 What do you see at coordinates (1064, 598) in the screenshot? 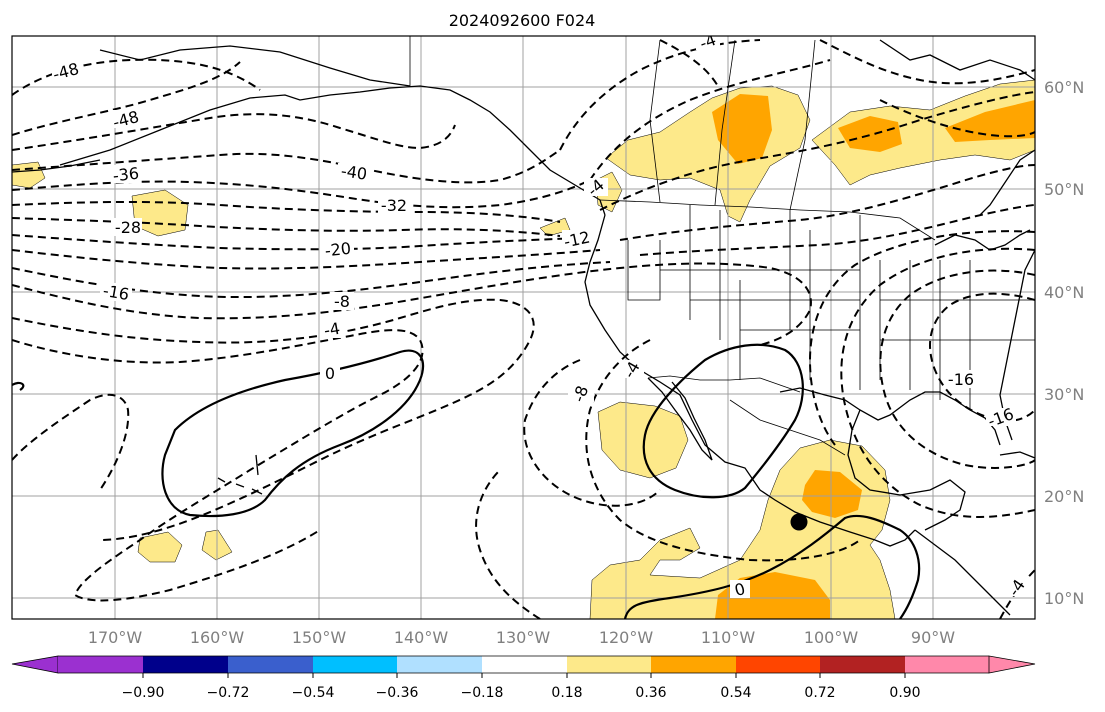
I see `lat-label: 10°N` at bounding box center [1064, 598].